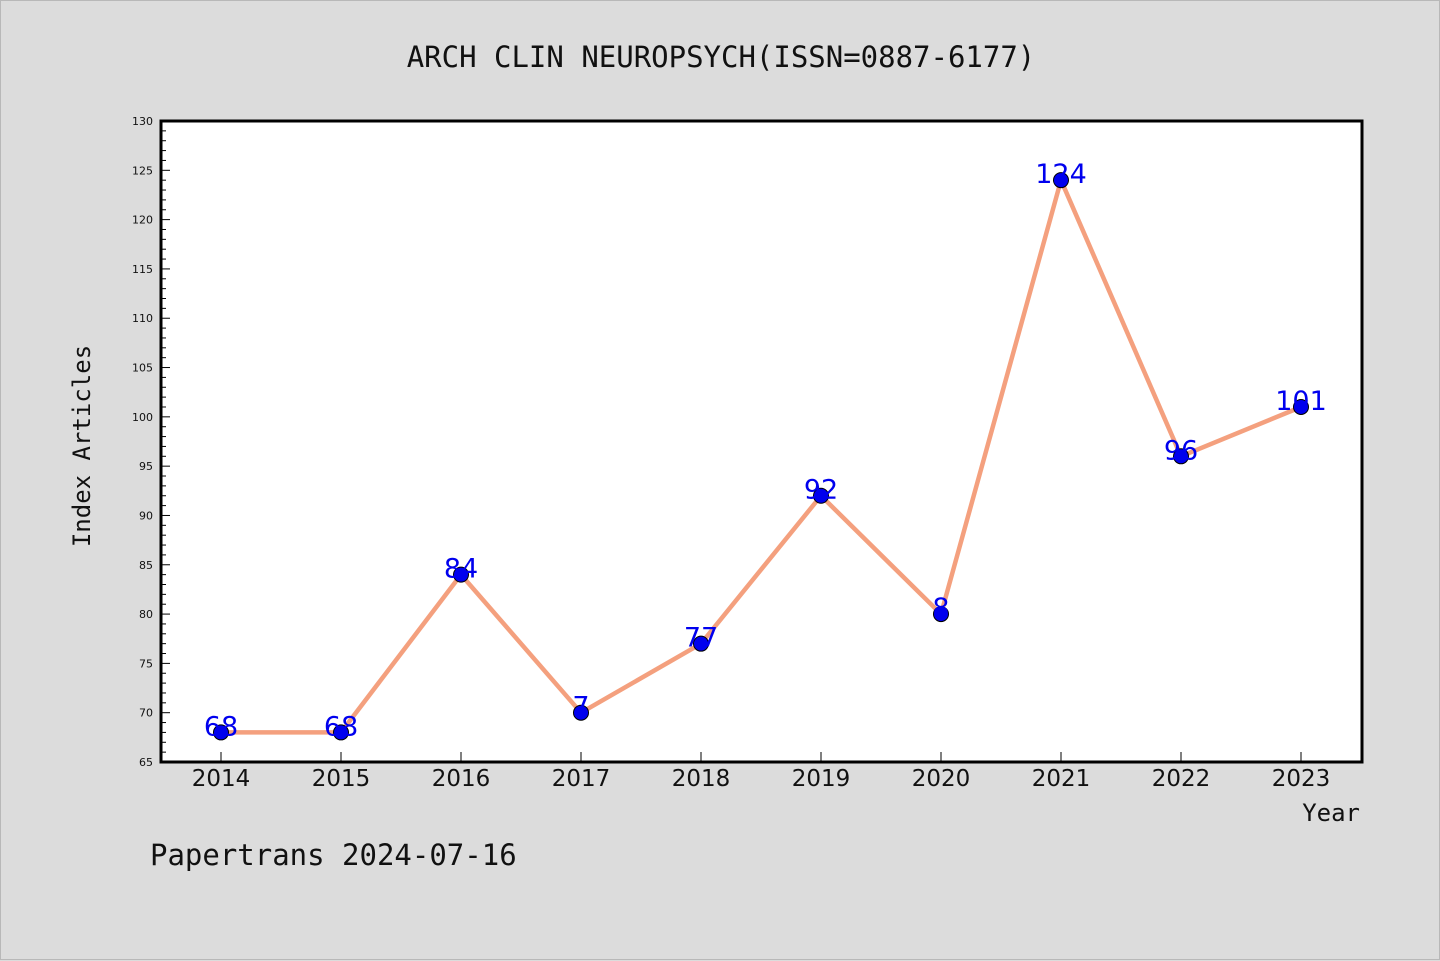 The height and width of the screenshot is (961, 1440). I want to click on y-tick-label: 80, so click(146, 614).